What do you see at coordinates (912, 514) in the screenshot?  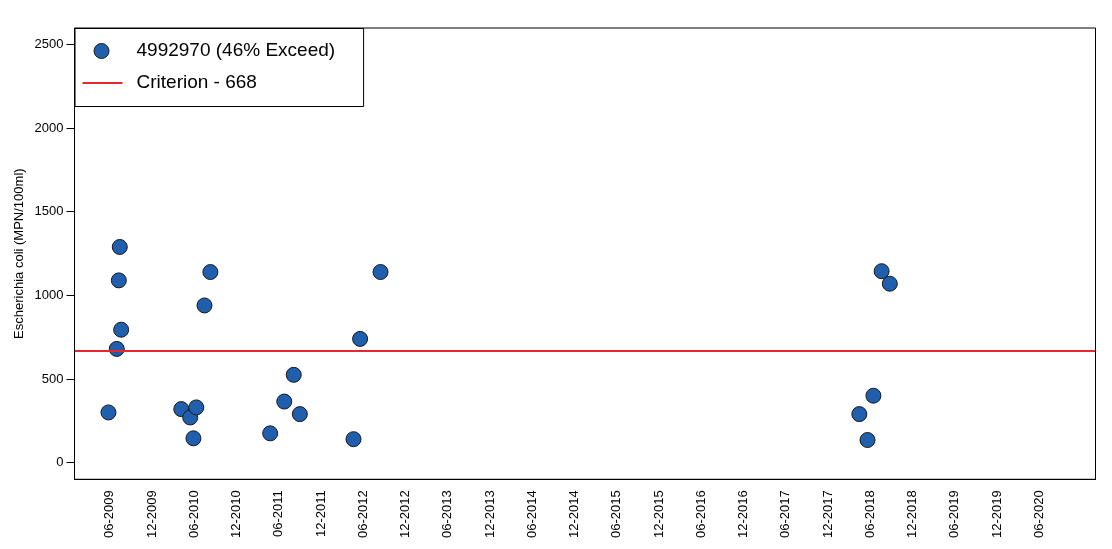 I see `x-tick-label: 12-2018` at bounding box center [912, 514].